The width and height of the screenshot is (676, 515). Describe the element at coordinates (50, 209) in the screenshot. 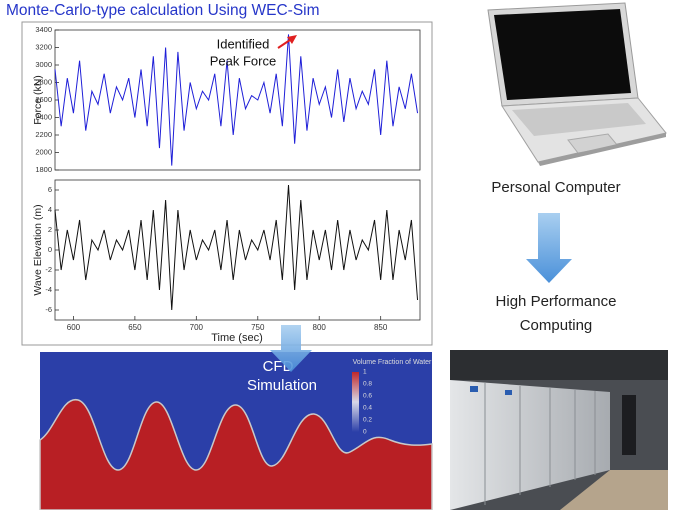

I see `y-tick-label: 4` at that location.